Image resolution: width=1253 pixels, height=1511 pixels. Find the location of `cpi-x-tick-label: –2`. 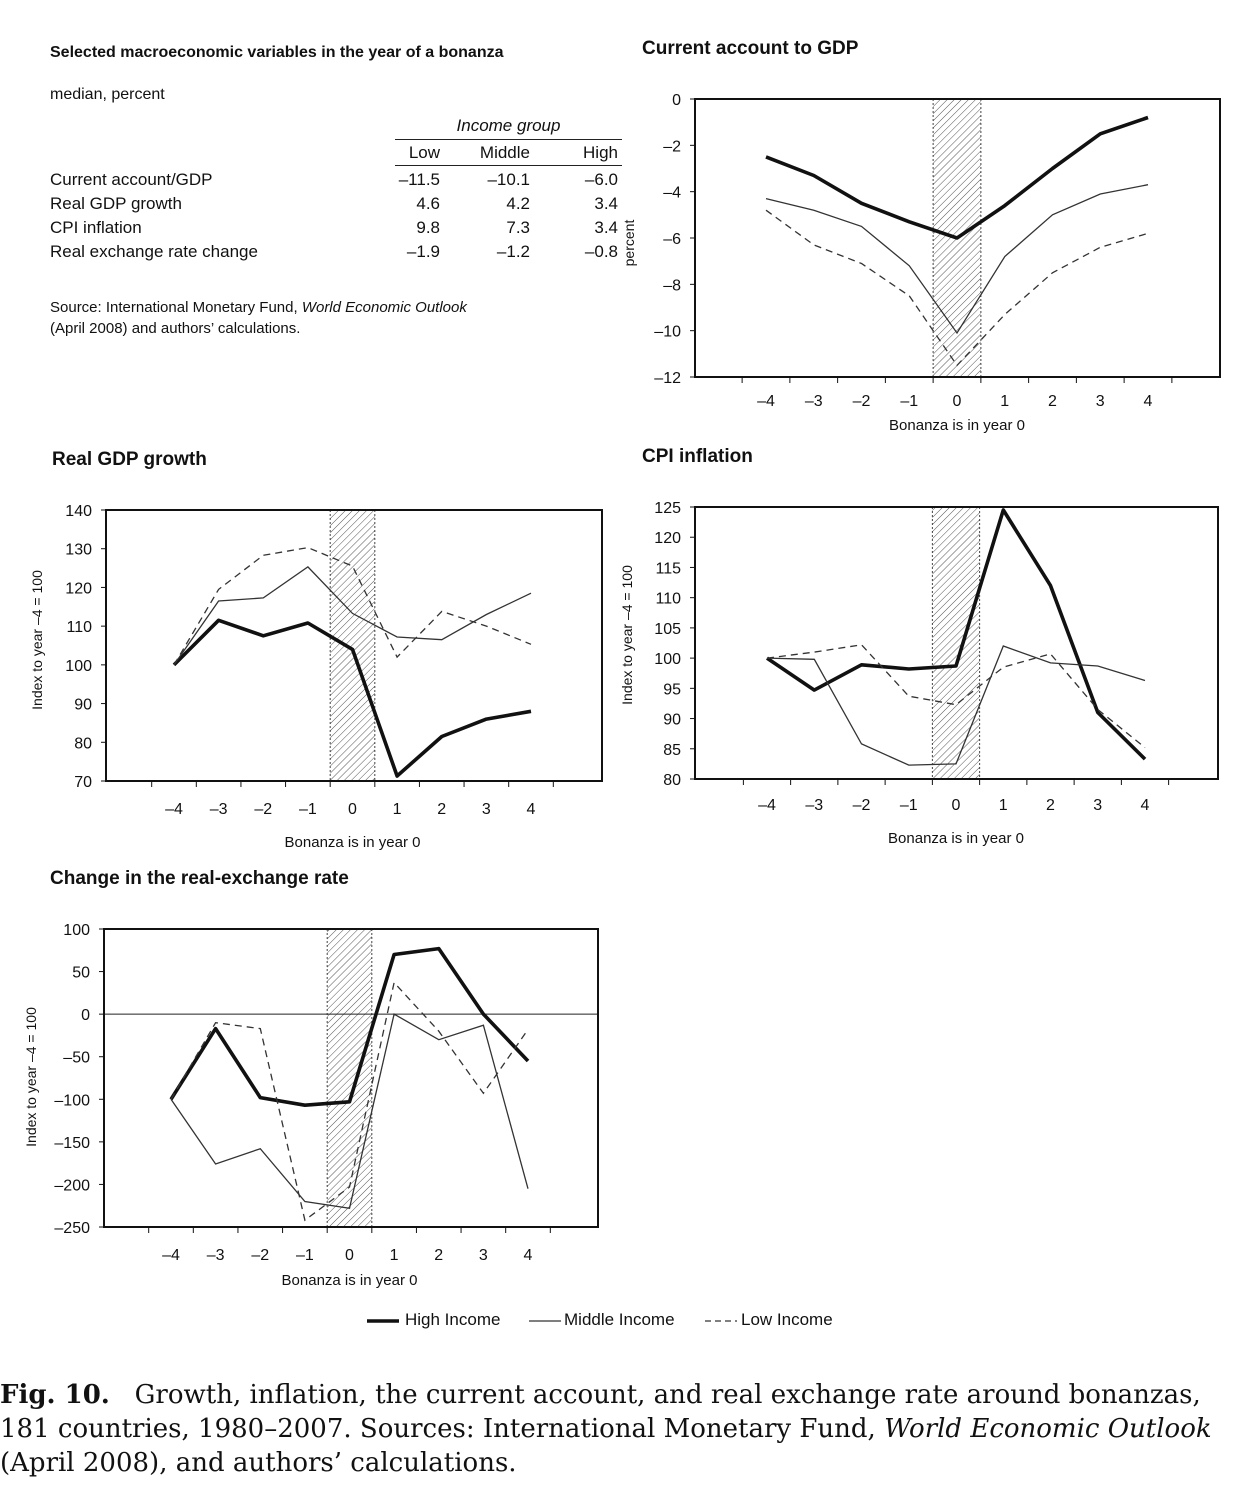

cpi-x-tick-label: –2 is located at coordinates (862, 805).